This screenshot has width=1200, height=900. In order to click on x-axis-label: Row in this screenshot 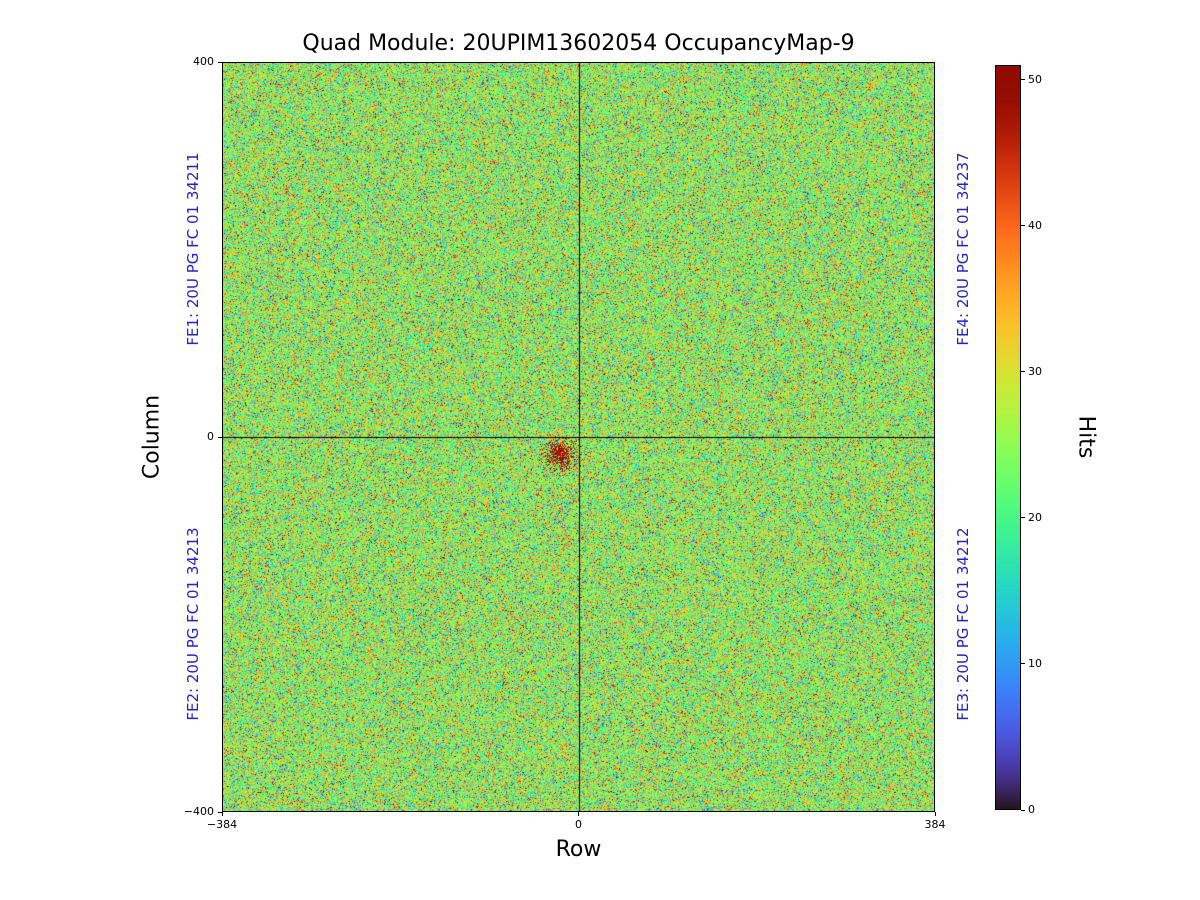, I will do `click(578, 849)`.